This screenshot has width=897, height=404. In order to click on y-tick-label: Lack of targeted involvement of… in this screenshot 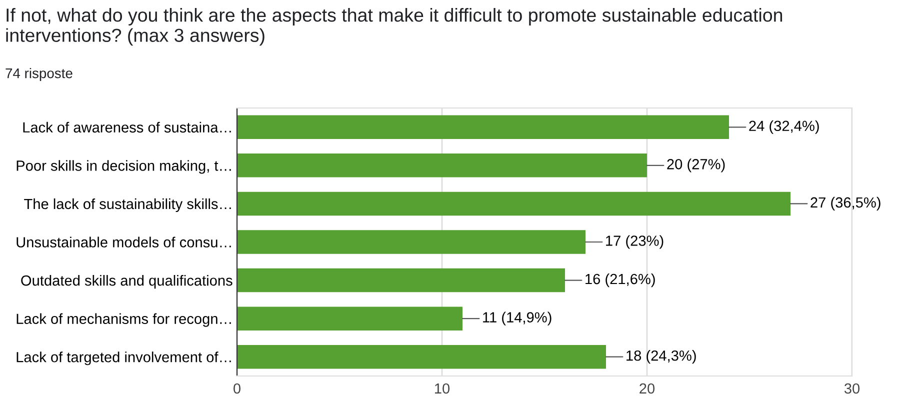, I will do `click(123, 359)`.